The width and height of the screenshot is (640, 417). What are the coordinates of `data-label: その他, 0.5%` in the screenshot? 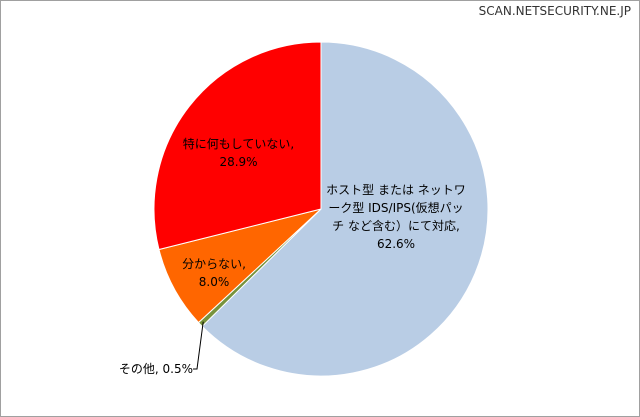 It's located at (155, 369).